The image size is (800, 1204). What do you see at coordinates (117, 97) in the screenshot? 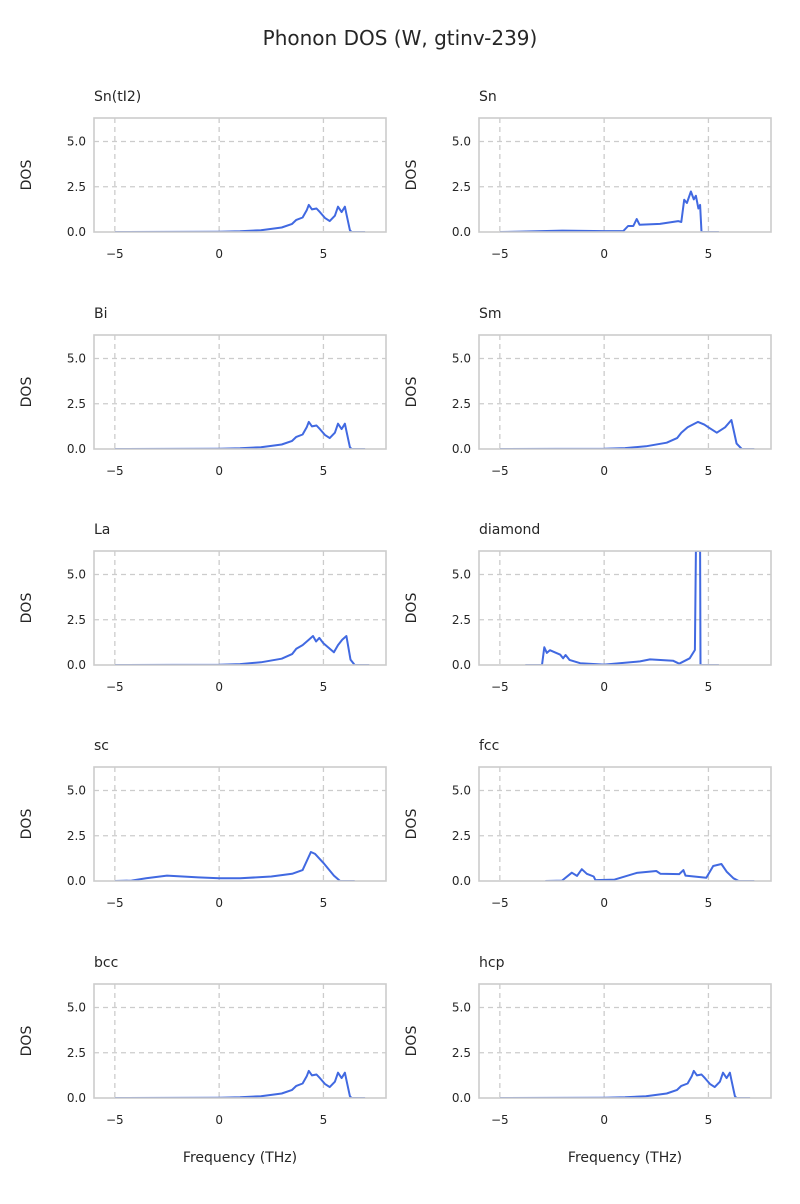
I see `subplot-title: Sn(tI2)` at bounding box center [117, 97].